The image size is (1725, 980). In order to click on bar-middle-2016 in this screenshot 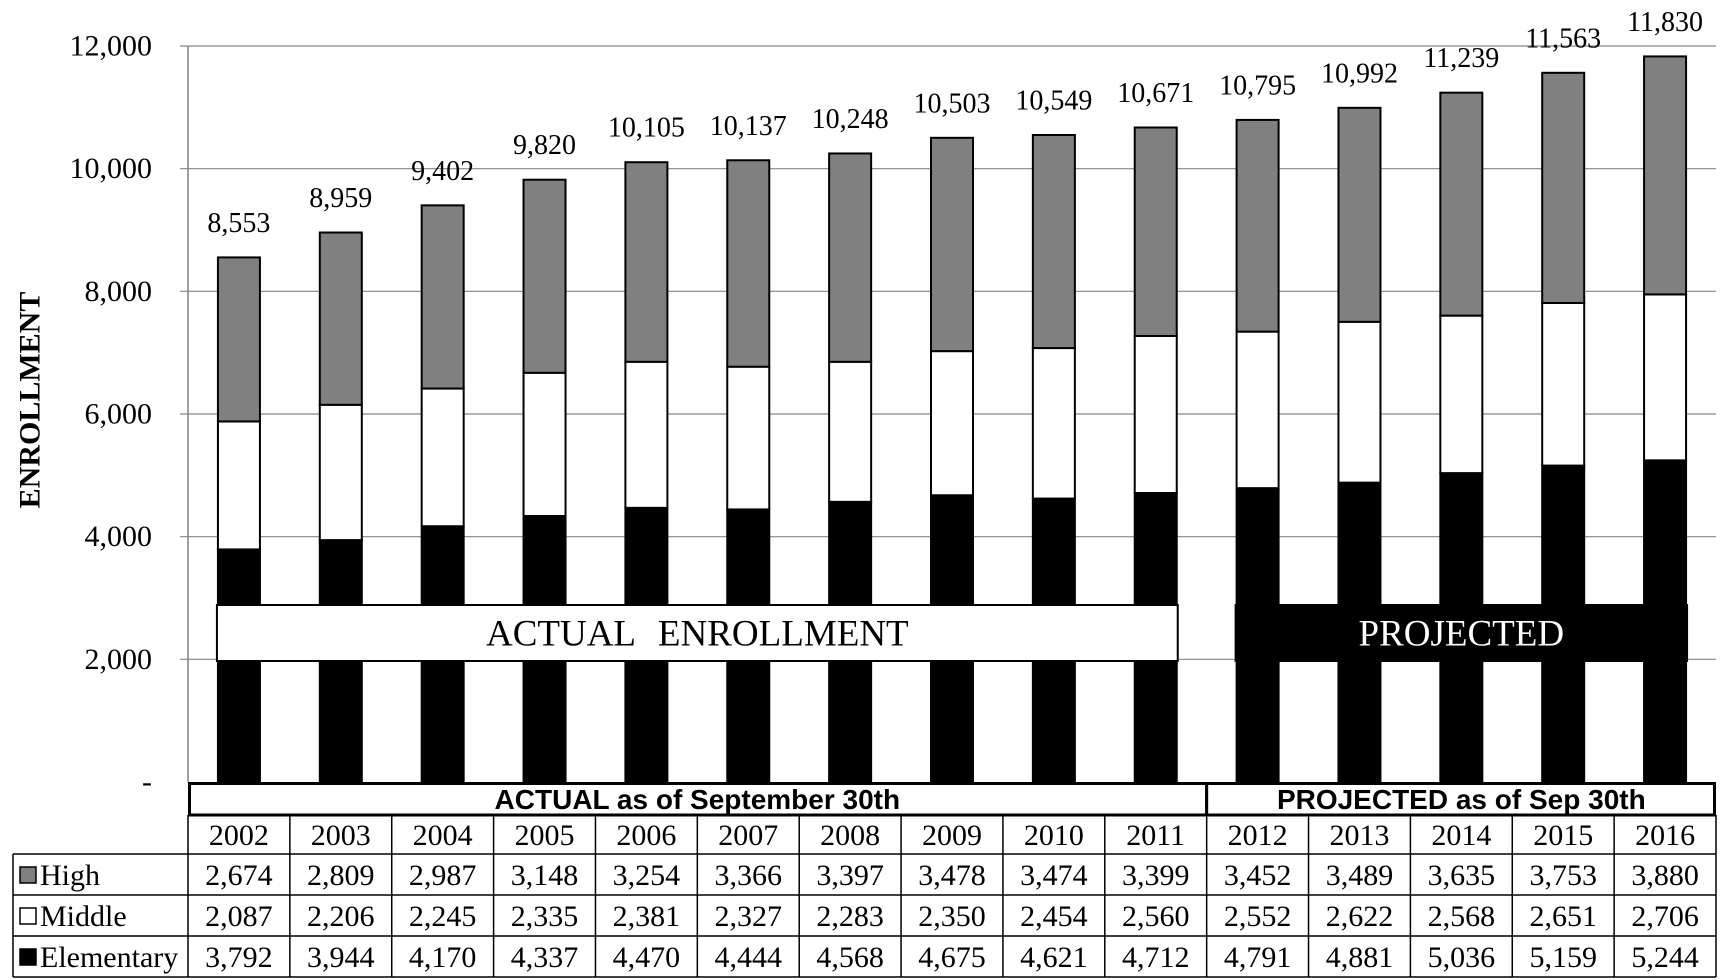, I will do `click(1665, 377)`.